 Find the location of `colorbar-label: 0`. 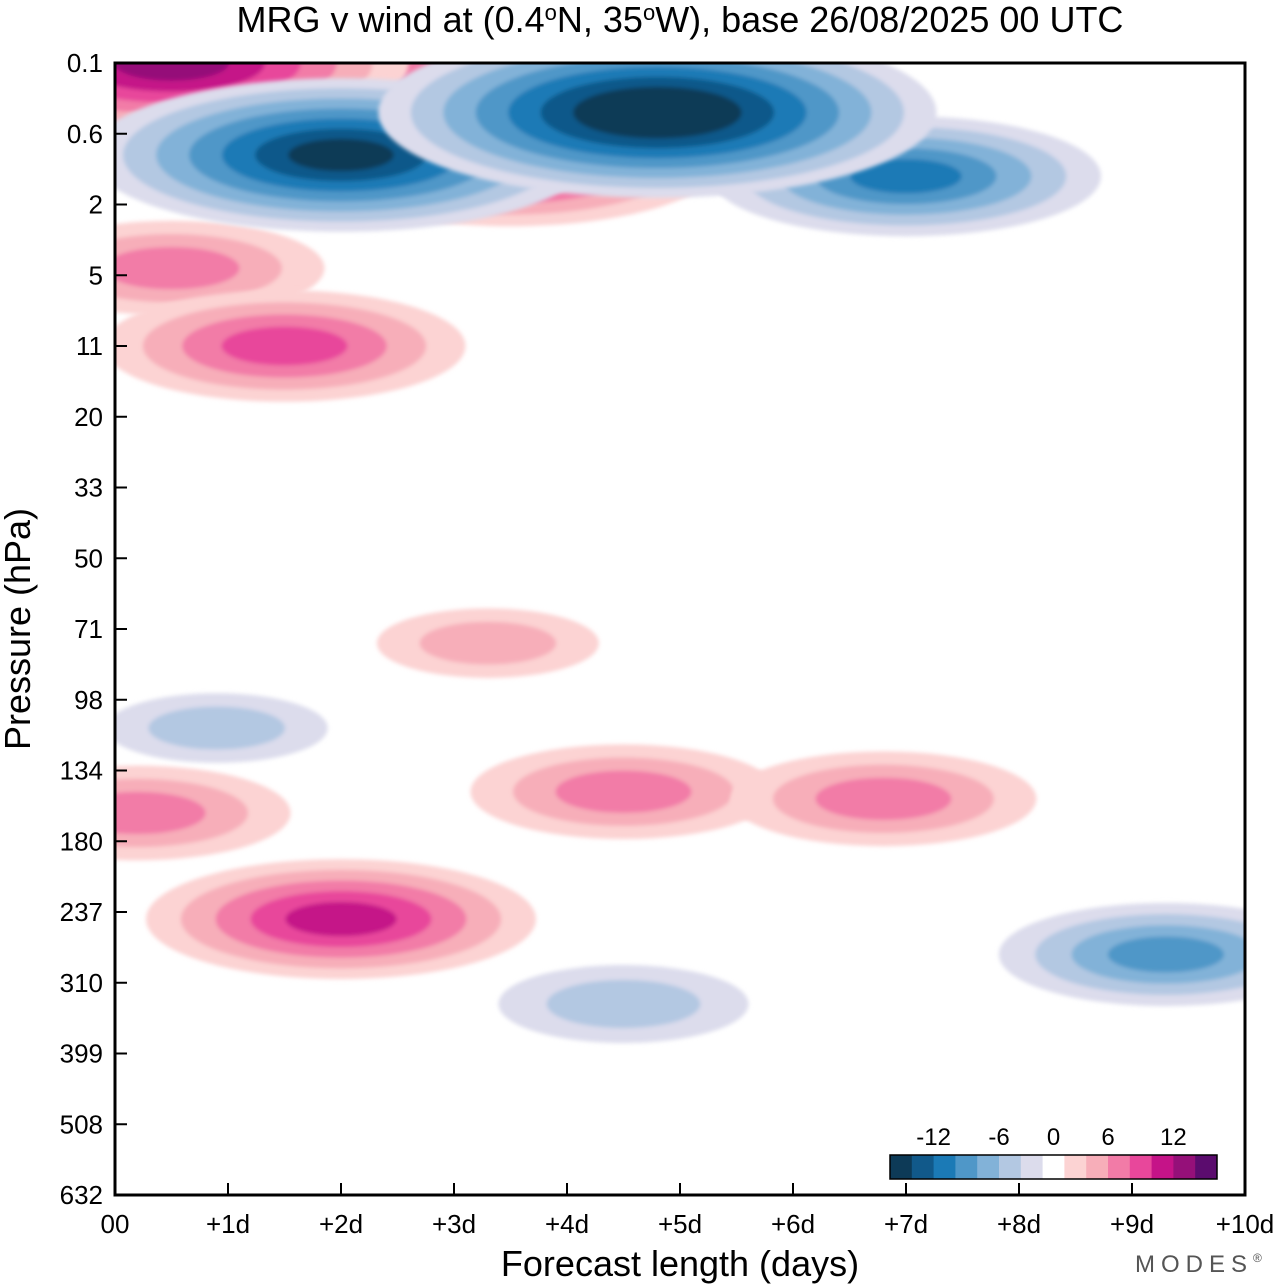

colorbar-label: 0 is located at coordinates (1053, 1137).